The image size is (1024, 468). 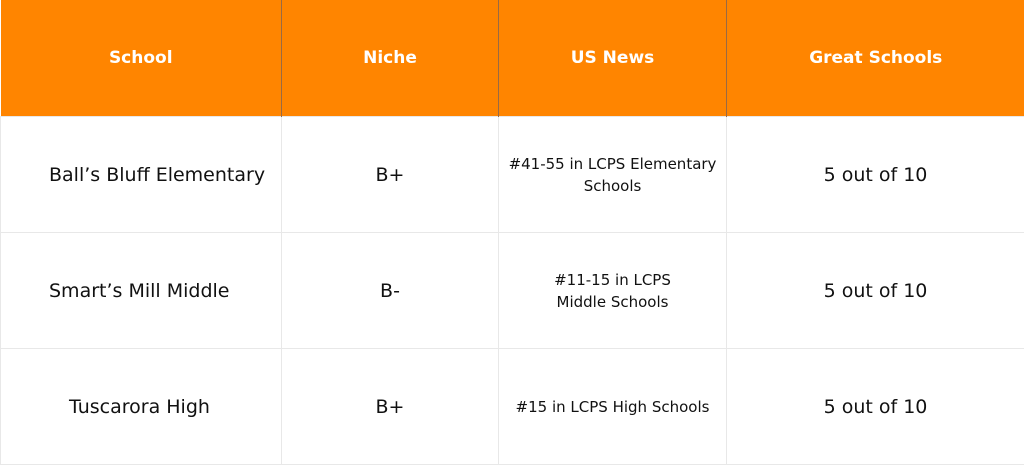 I want to click on header-great-schools: Great Schools, so click(x=875, y=58).